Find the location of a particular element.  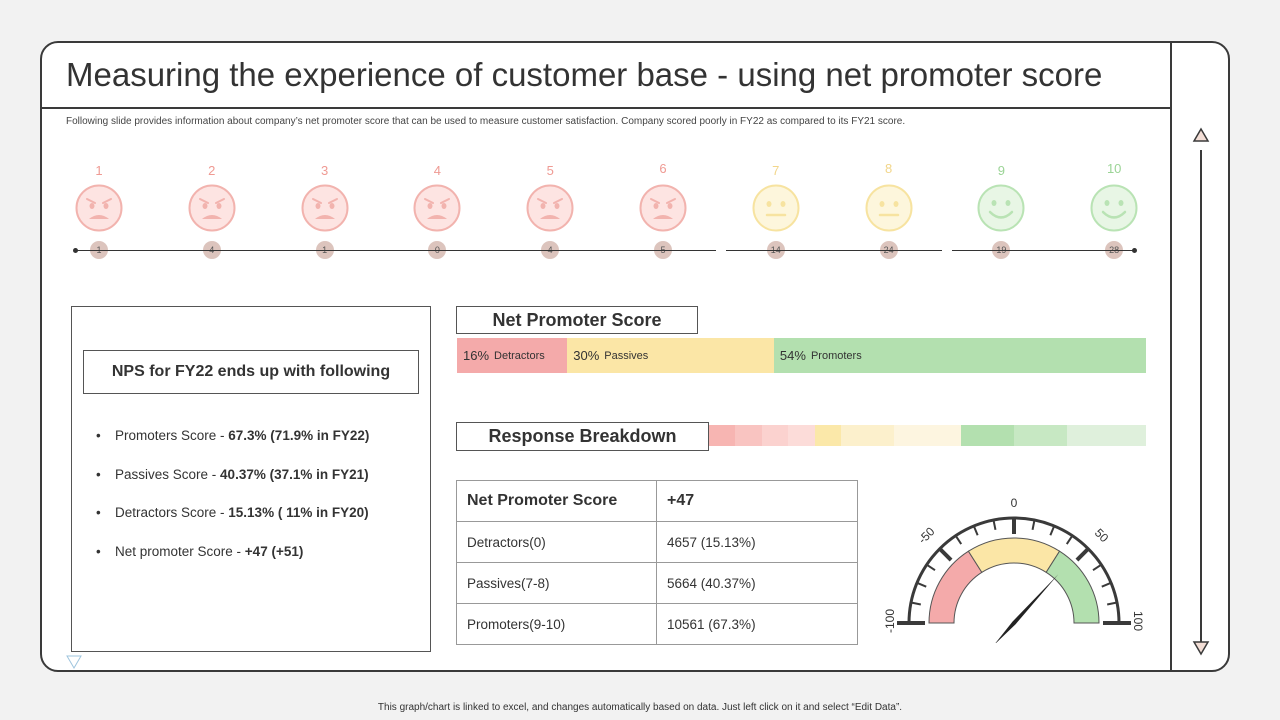

gauge-needle is located at coordinates (1027, 608).